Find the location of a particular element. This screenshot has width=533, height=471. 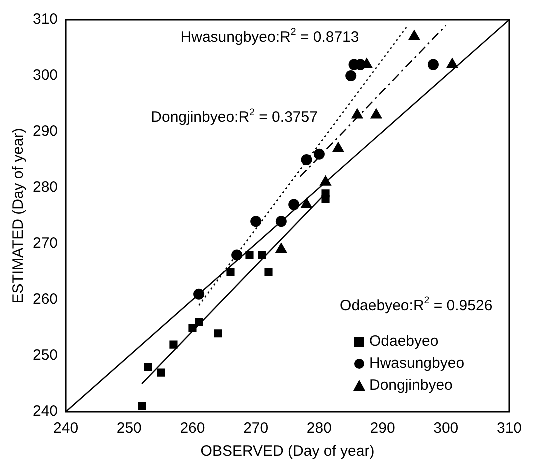

legend-label: Hwasungbyeo is located at coordinates (417, 363).